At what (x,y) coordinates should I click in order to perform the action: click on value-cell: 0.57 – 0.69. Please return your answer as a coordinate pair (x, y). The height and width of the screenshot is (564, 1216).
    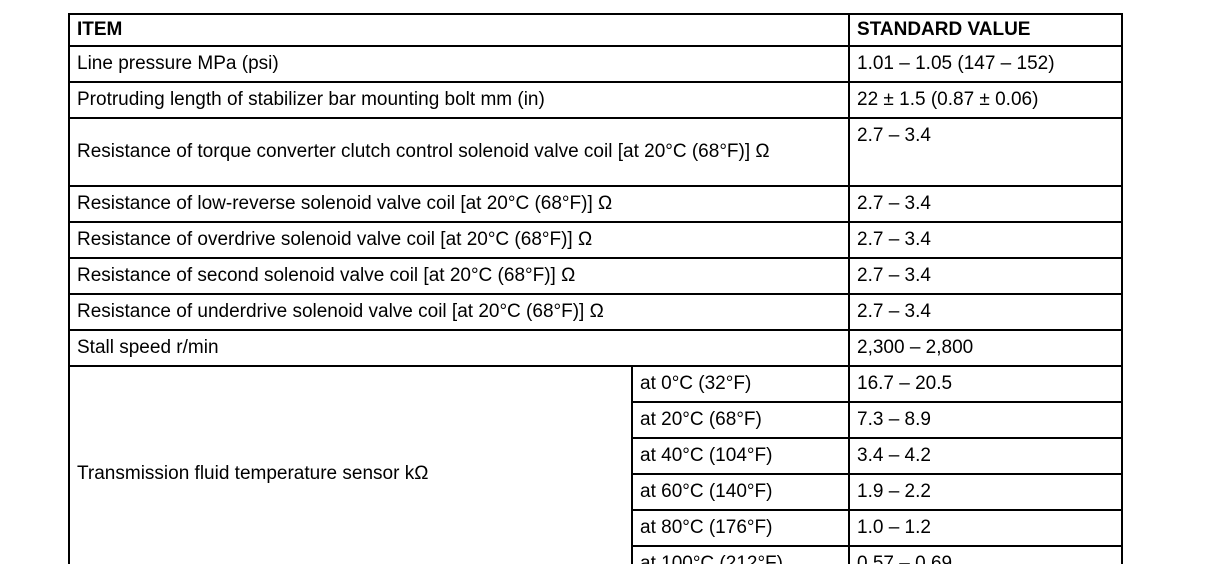
    Looking at the image, I should click on (986, 554).